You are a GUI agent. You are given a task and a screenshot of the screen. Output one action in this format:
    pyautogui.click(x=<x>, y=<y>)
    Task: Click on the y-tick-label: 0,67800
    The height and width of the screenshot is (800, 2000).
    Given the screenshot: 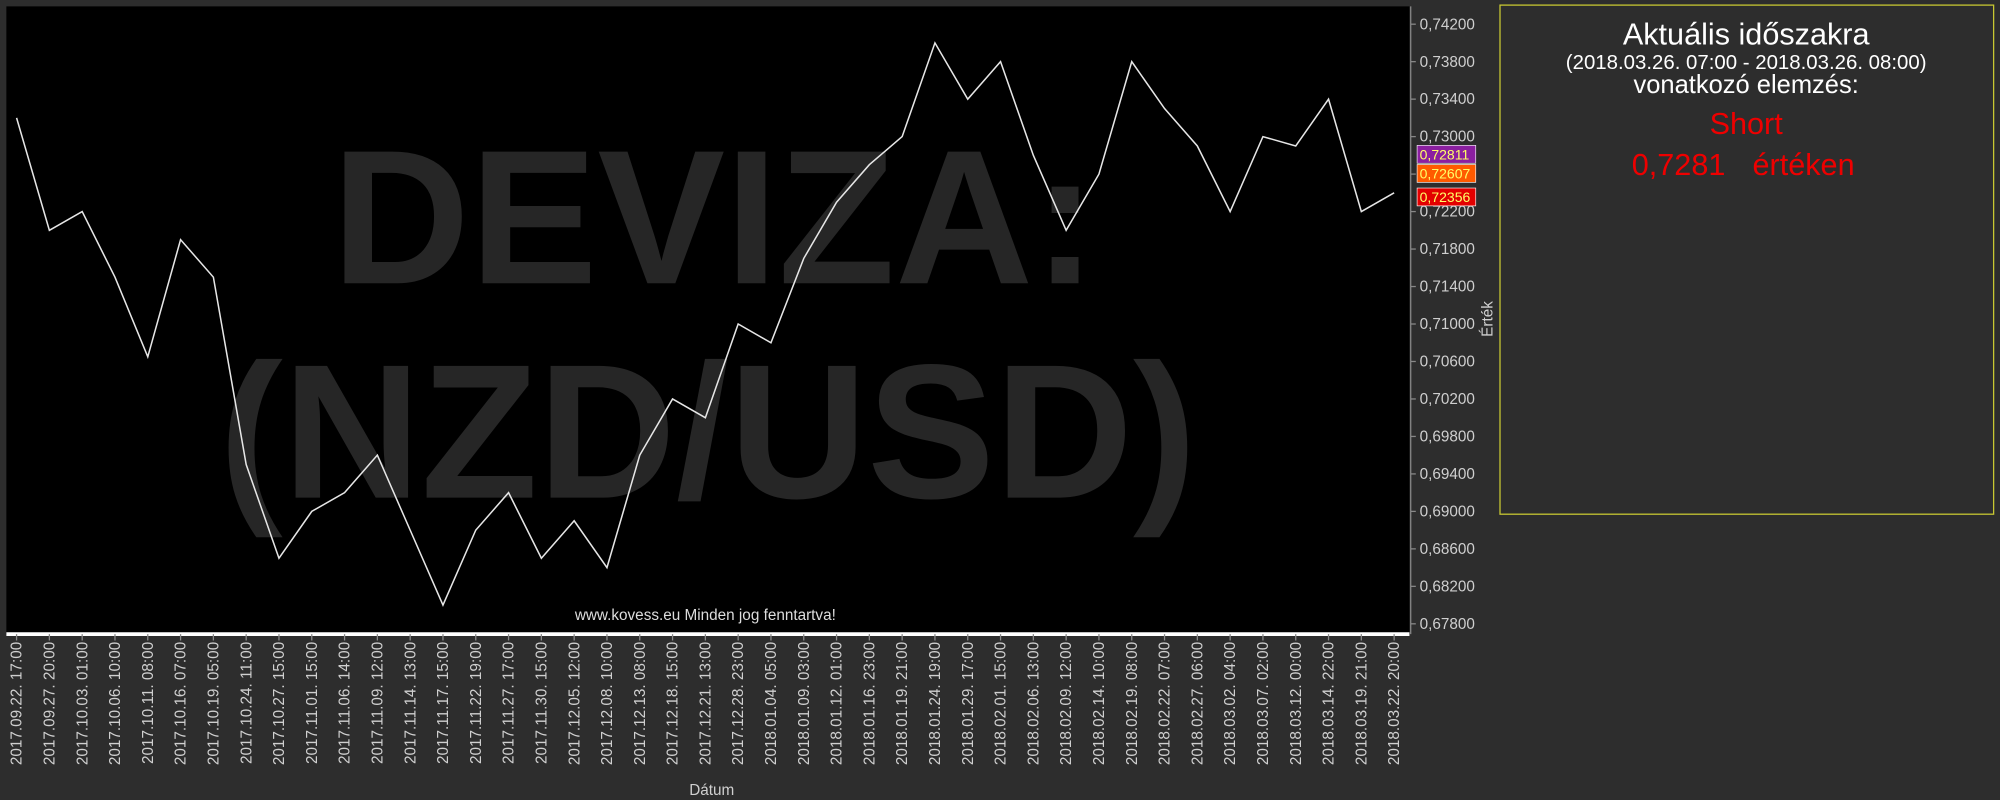 What is the action you would take?
    pyautogui.click(x=1447, y=624)
    